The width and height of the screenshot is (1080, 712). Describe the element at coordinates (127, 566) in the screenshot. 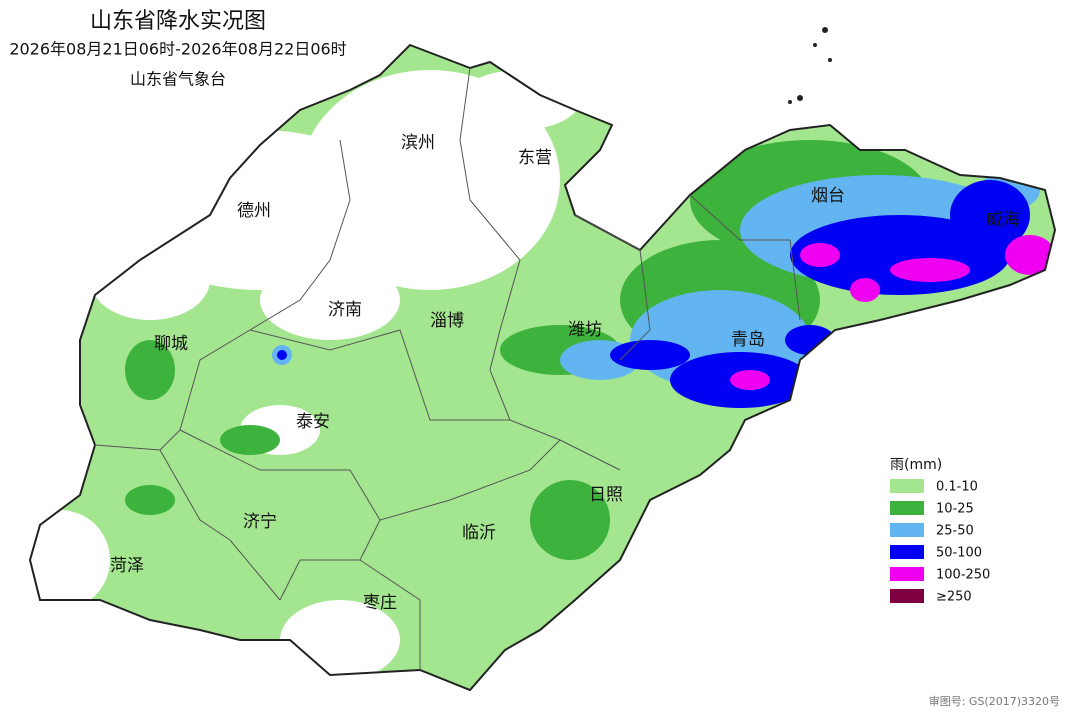

I see `city-label: 菏泽` at that location.